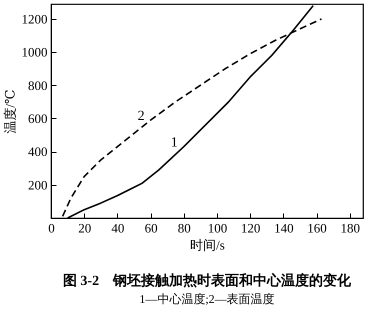  Describe the element at coordinates (38, 184) in the screenshot. I see `y-tick-label: 200` at that location.